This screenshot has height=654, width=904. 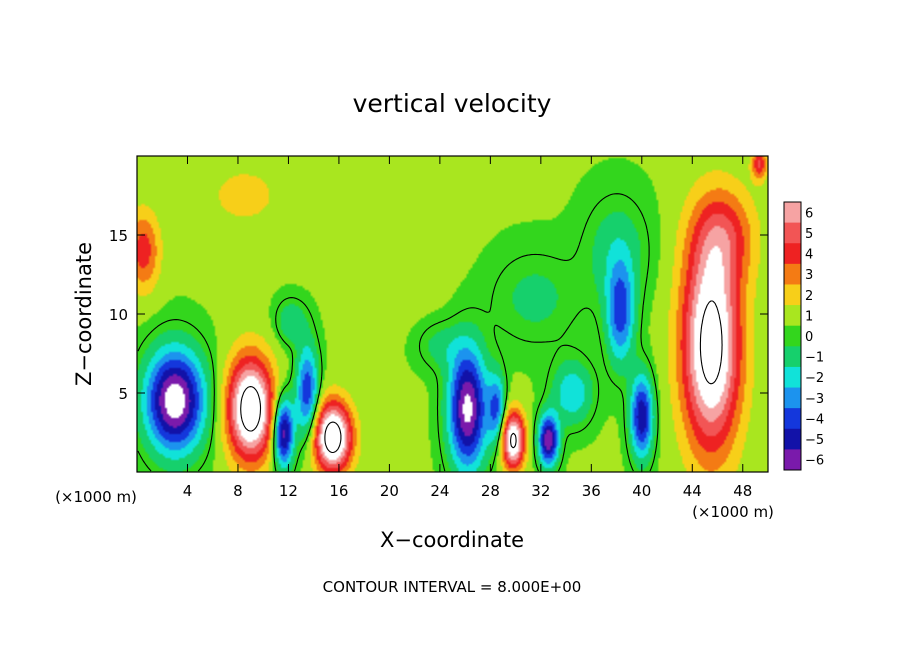 What do you see at coordinates (452, 587) in the screenshot?
I see `contour-interval-note: CONTOUR INTERVAL = 8.000E+00` at bounding box center [452, 587].